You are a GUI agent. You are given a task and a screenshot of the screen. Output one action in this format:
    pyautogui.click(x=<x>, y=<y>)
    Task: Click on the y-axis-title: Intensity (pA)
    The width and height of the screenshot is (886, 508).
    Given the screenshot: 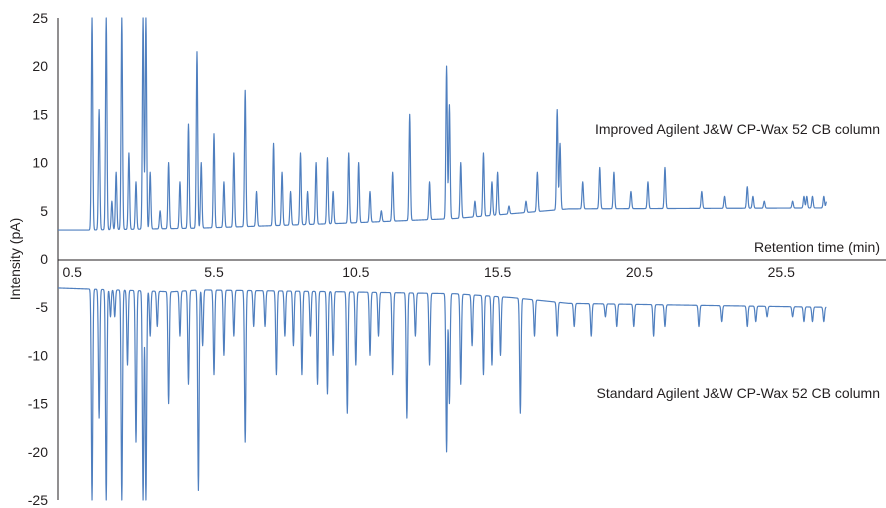 What is the action you would take?
    pyautogui.click(x=15, y=259)
    